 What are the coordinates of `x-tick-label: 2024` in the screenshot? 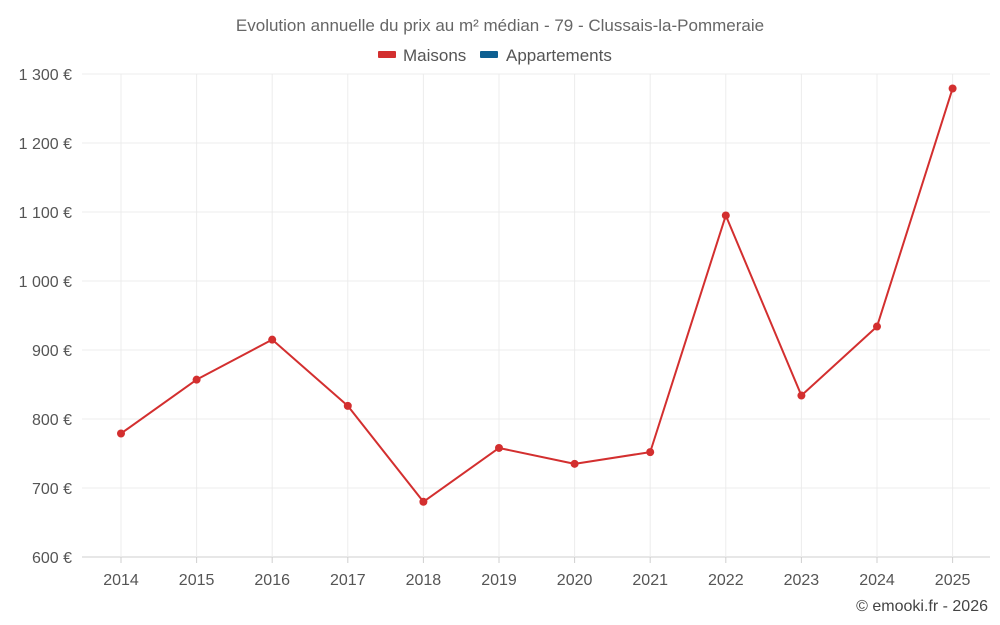 It's located at (877, 580).